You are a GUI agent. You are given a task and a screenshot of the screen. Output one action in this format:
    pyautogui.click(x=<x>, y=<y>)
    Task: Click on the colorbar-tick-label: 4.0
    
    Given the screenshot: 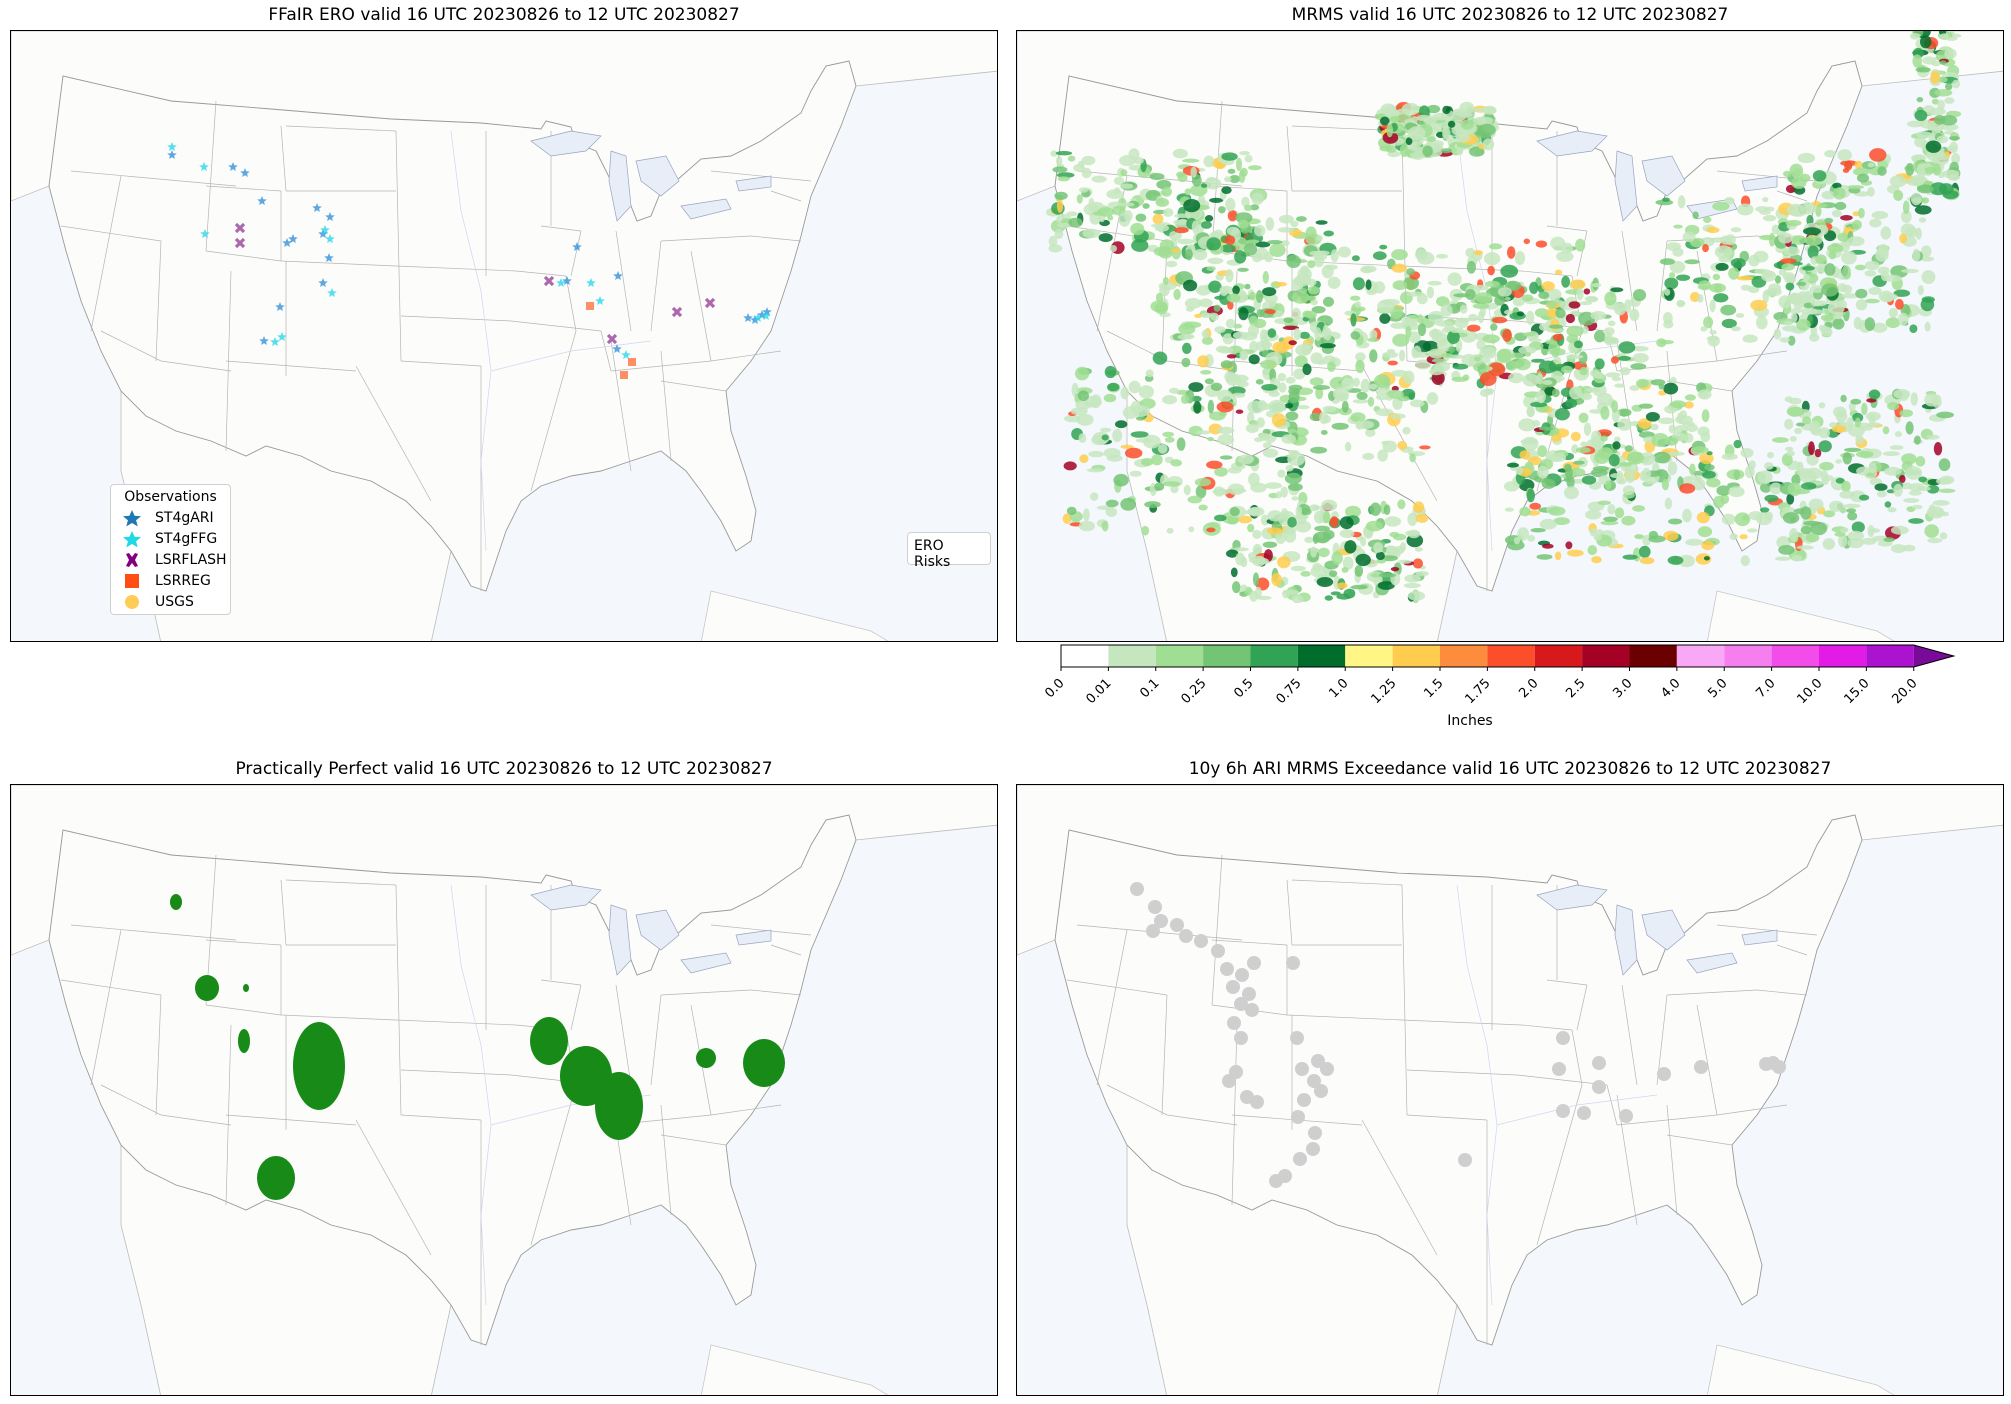 What is the action you would take?
    pyautogui.click(x=1671, y=689)
    